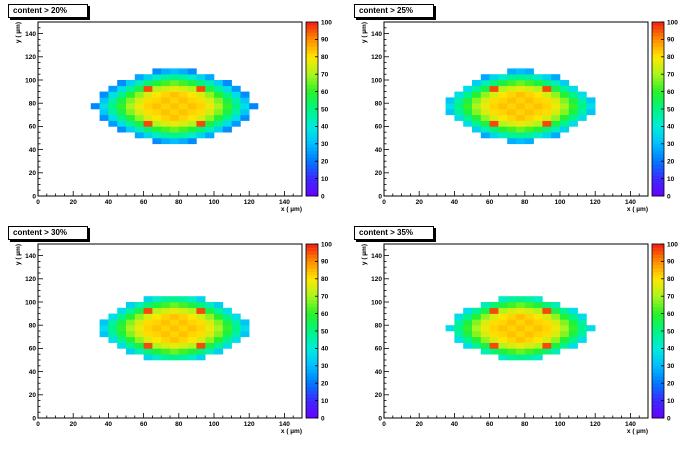 This screenshot has width=692, height=449. Describe the element at coordinates (30, 279) in the screenshot. I see `y-tick-label: 120` at that location.